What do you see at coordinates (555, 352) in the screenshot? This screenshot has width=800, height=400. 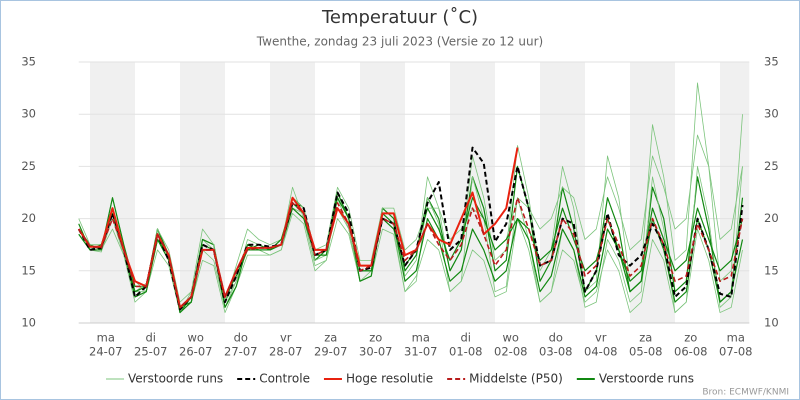 I see `x-tick-date: 03-08` at bounding box center [555, 352].